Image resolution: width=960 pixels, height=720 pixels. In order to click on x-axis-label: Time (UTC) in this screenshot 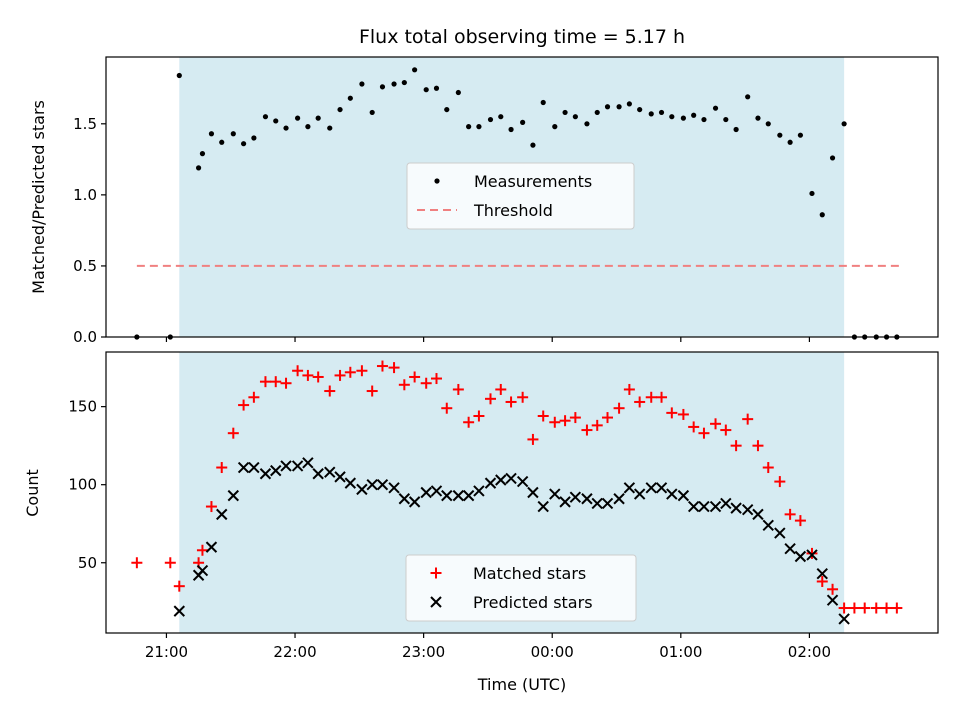, I will do `click(521, 684)`.